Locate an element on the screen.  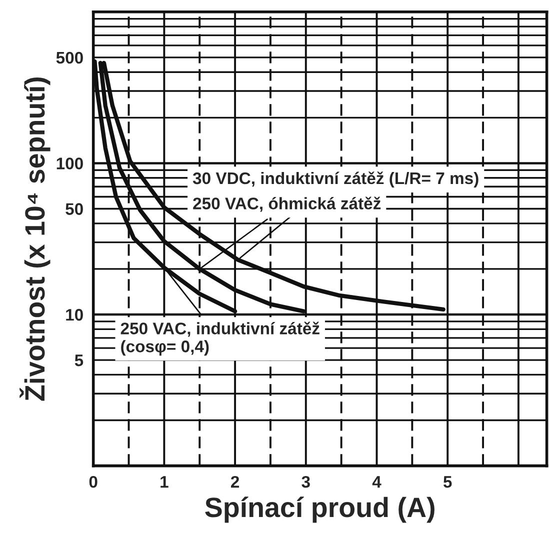
y-tick-label: 100 is located at coordinates (69, 164).